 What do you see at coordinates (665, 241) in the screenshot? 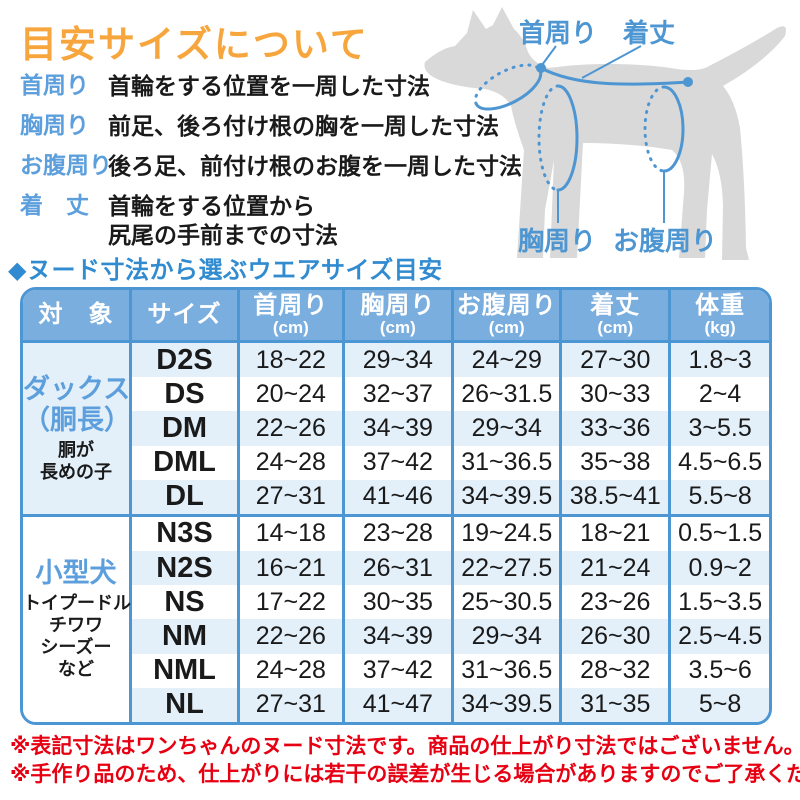
I see `diagram-belly-label: お腹周り` at bounding box center [665, 241].